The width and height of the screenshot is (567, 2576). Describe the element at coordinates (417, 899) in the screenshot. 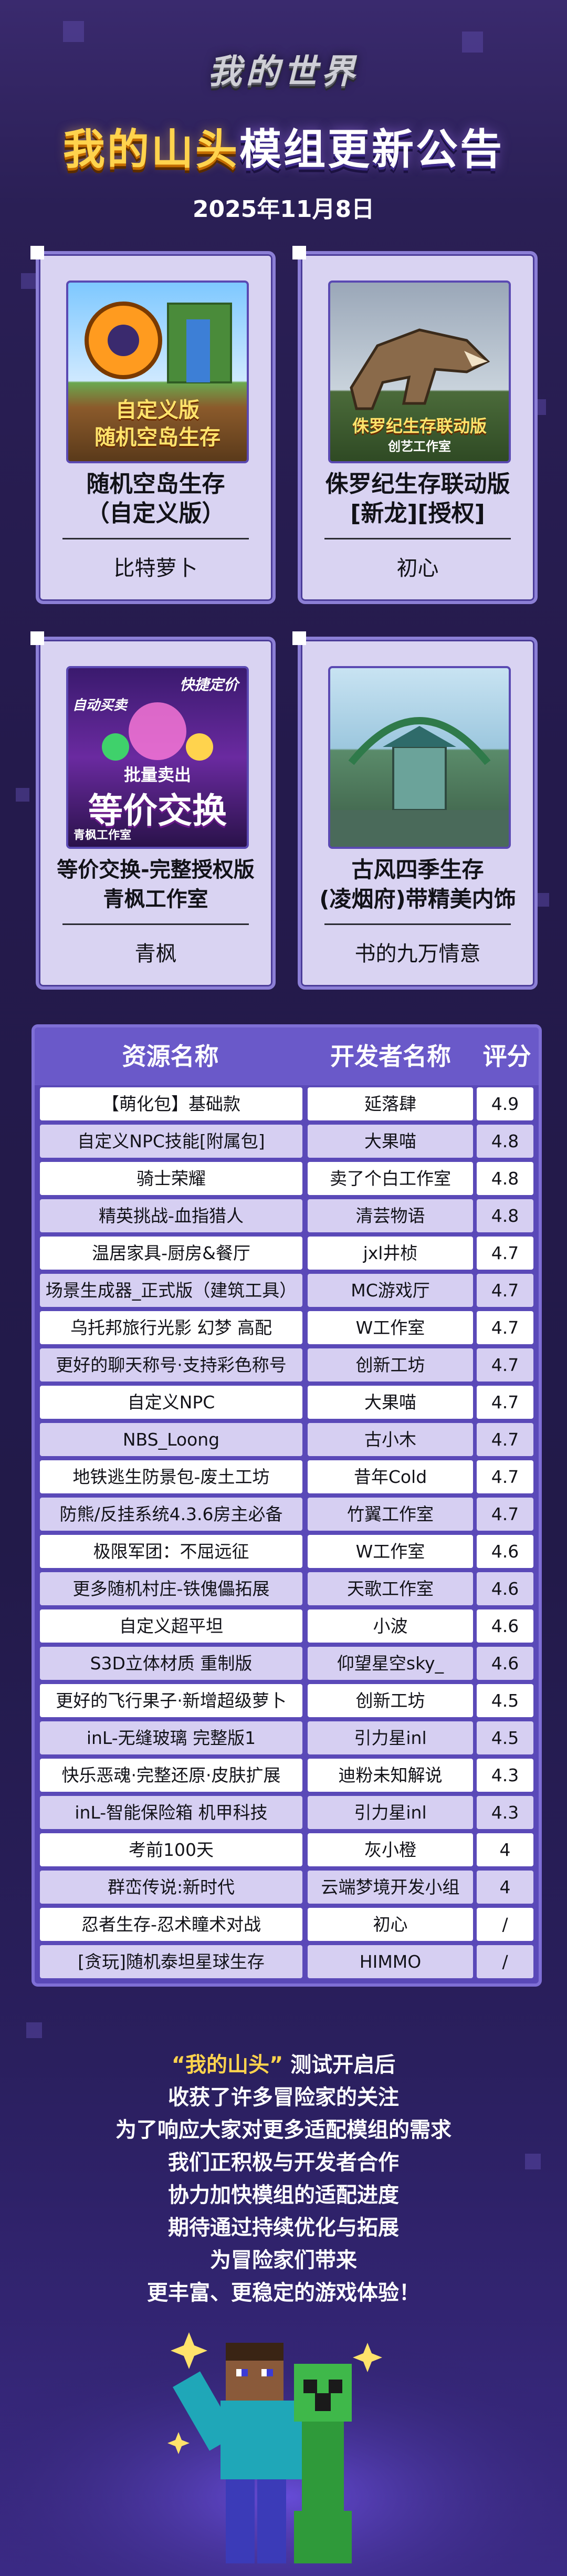

I see `mod-title-line2: (凌烟府)带精美内饰` at that location.